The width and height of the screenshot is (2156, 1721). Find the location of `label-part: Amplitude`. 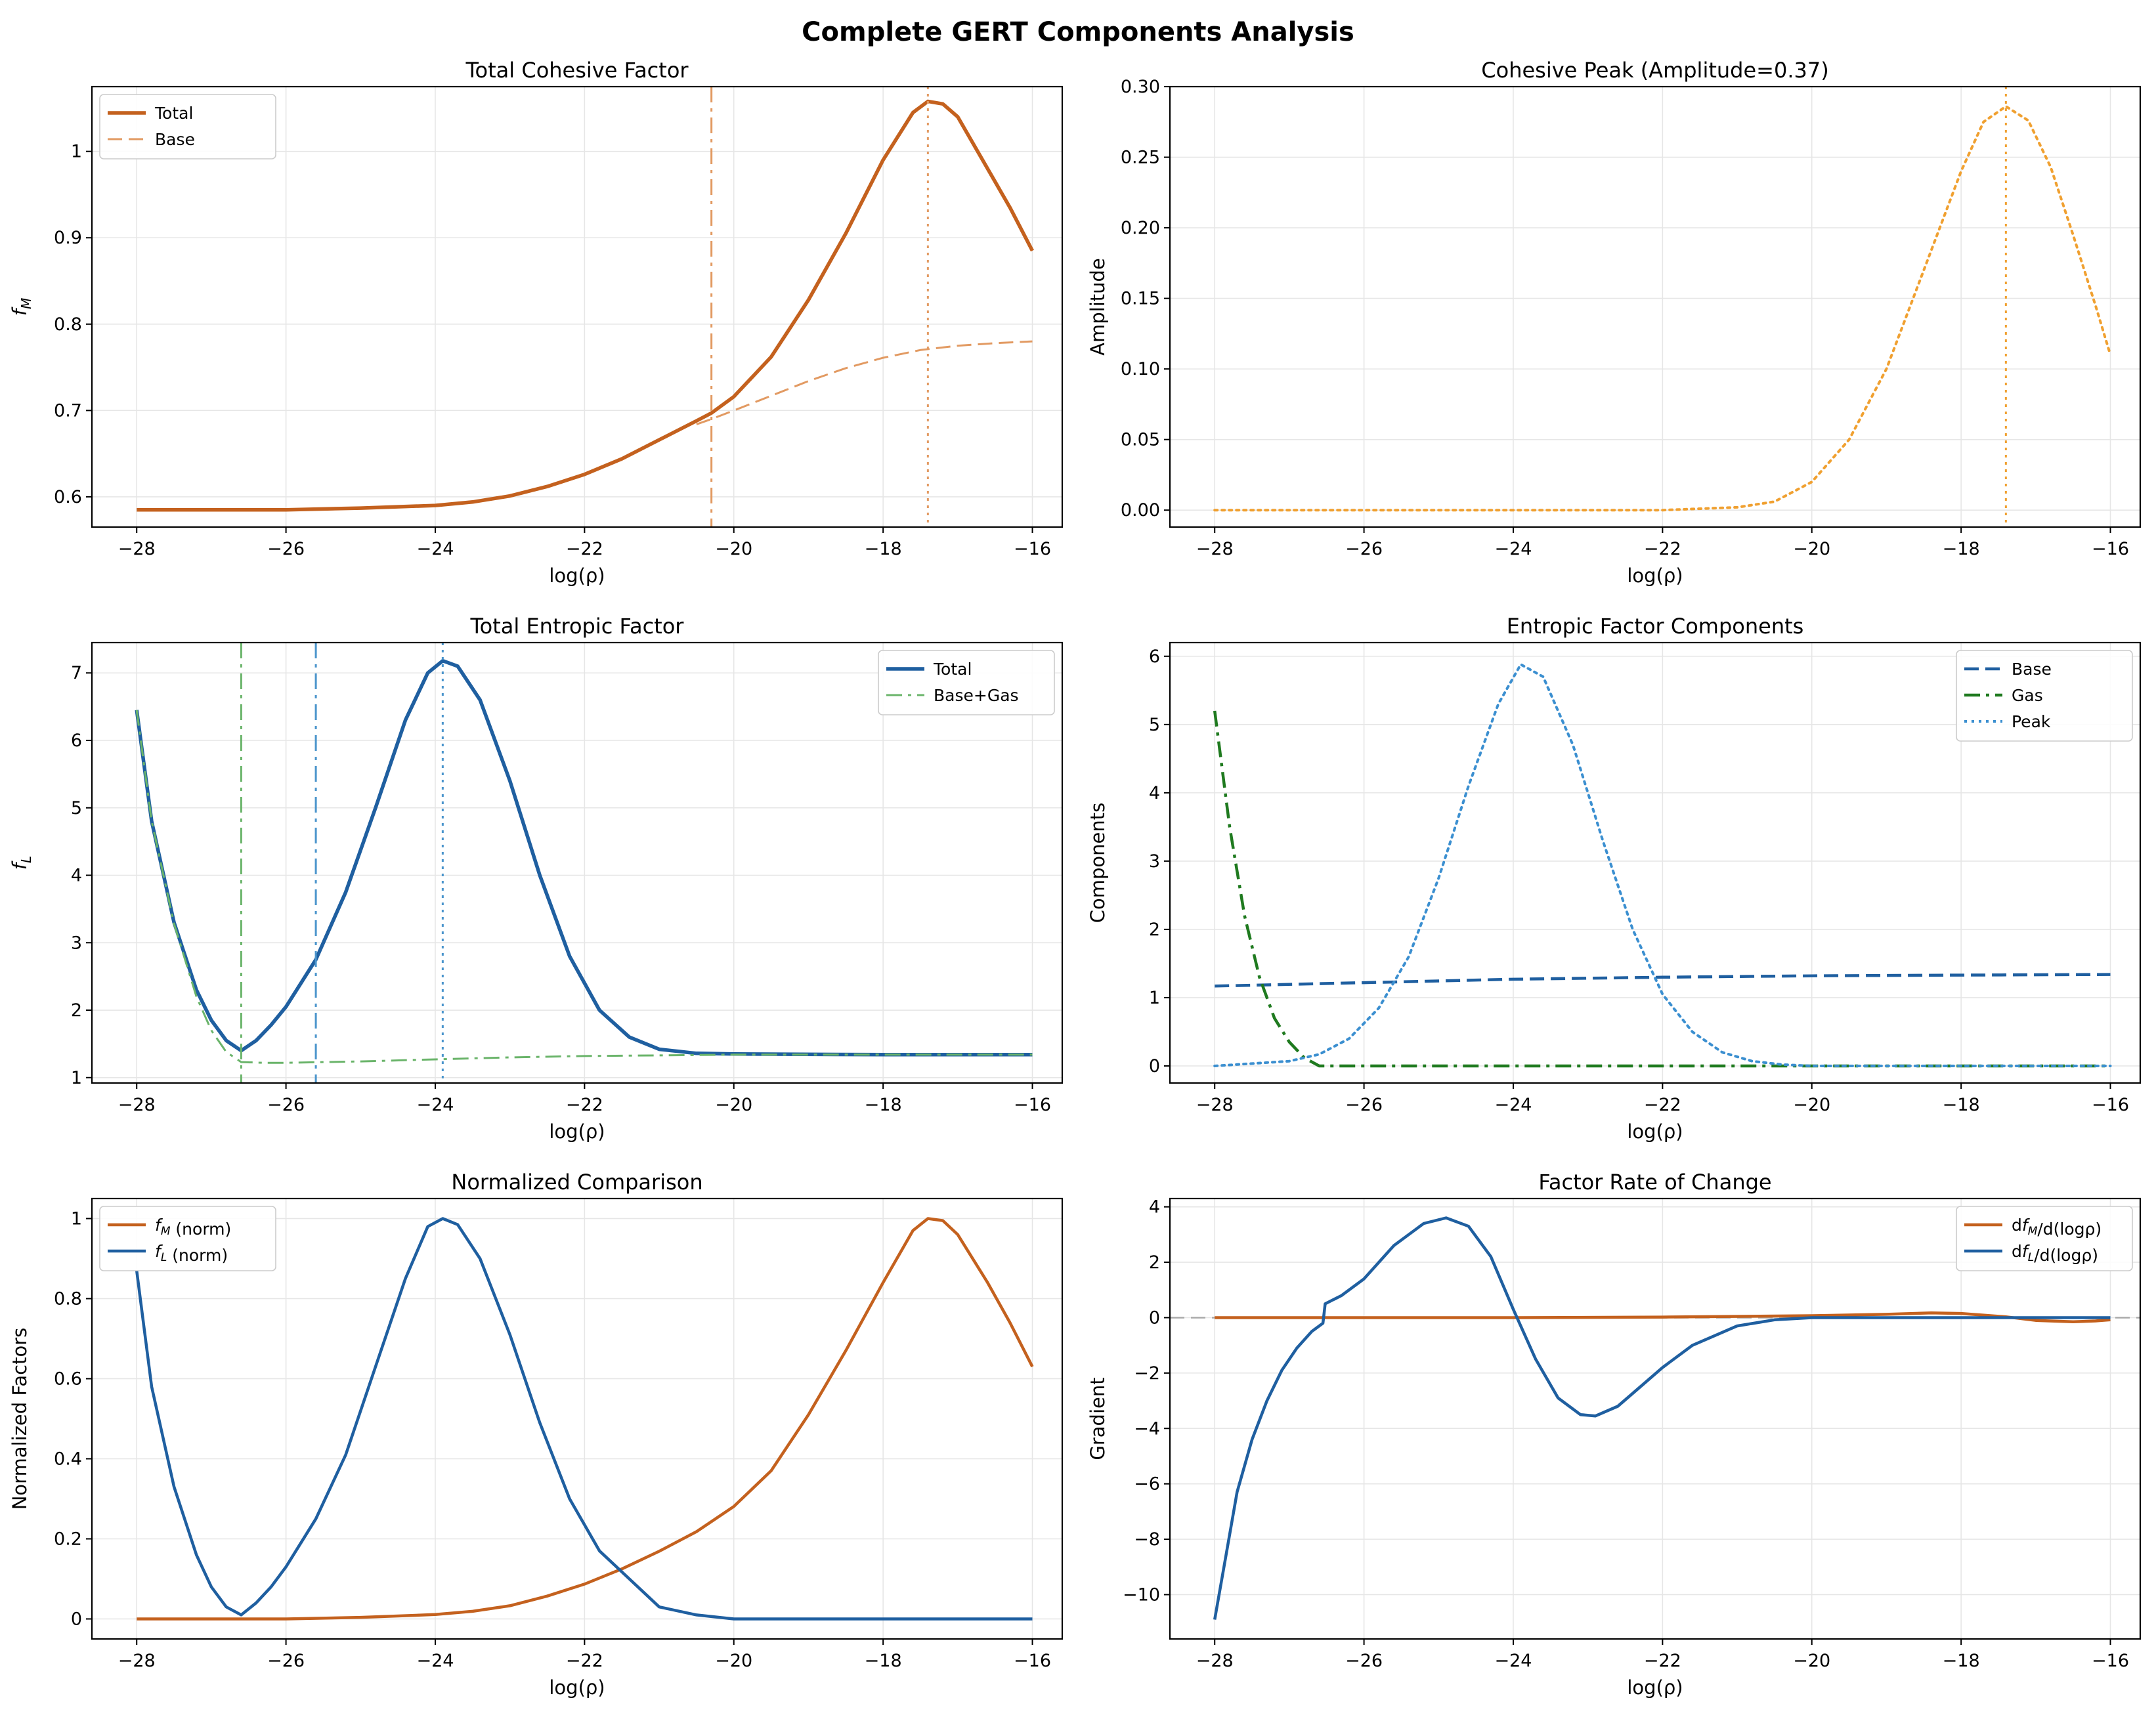

label-part: Amplitude is located at coordinates (1098, 307).